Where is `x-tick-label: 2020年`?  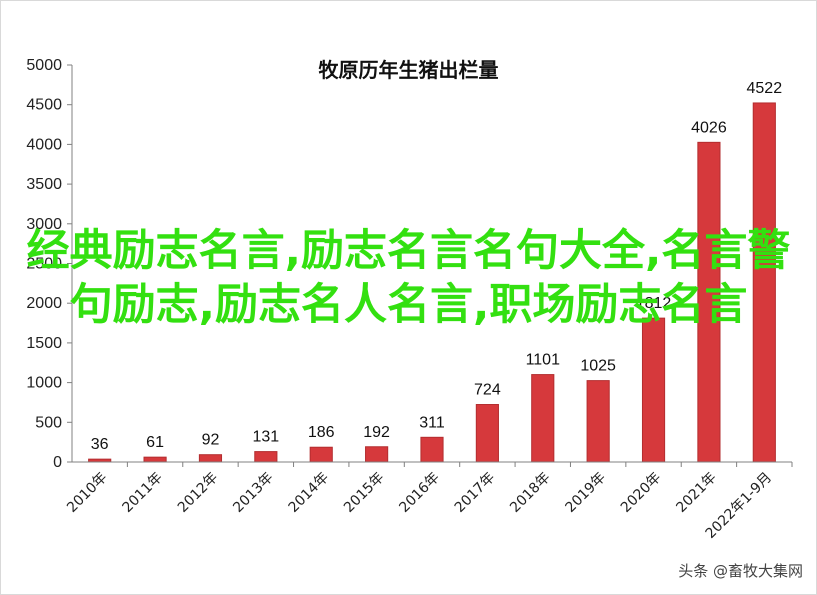 x-tick-label: 2020年 is located at coordinates (641, 493).